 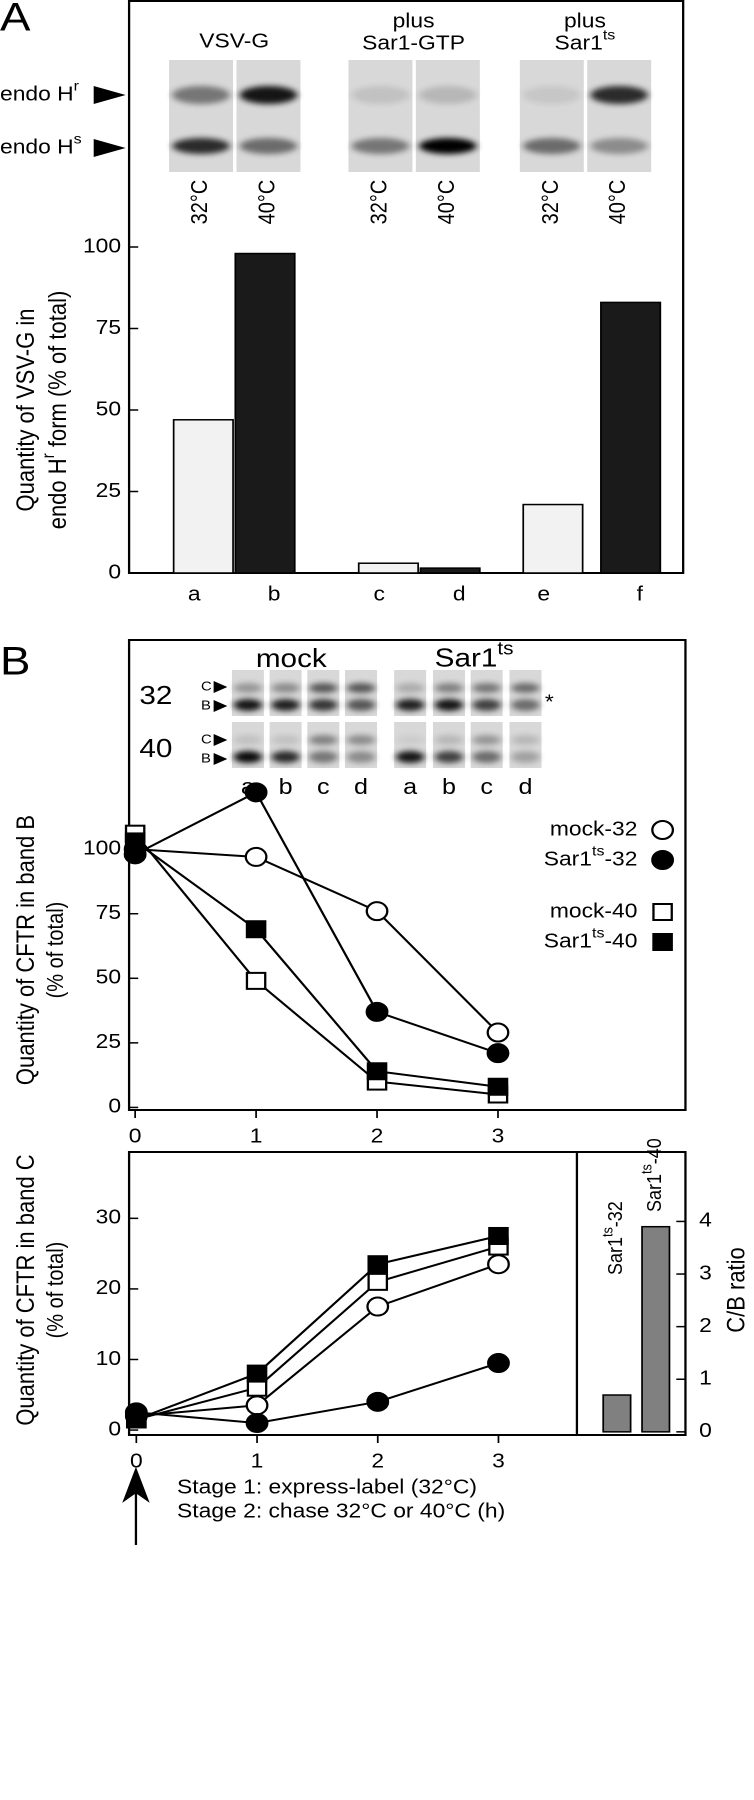 What do you see at coordinates (55, 410) in the screenshot?
I see `y-axis-label: endo Hr form (% of total)` at bounding box center [55, 410].